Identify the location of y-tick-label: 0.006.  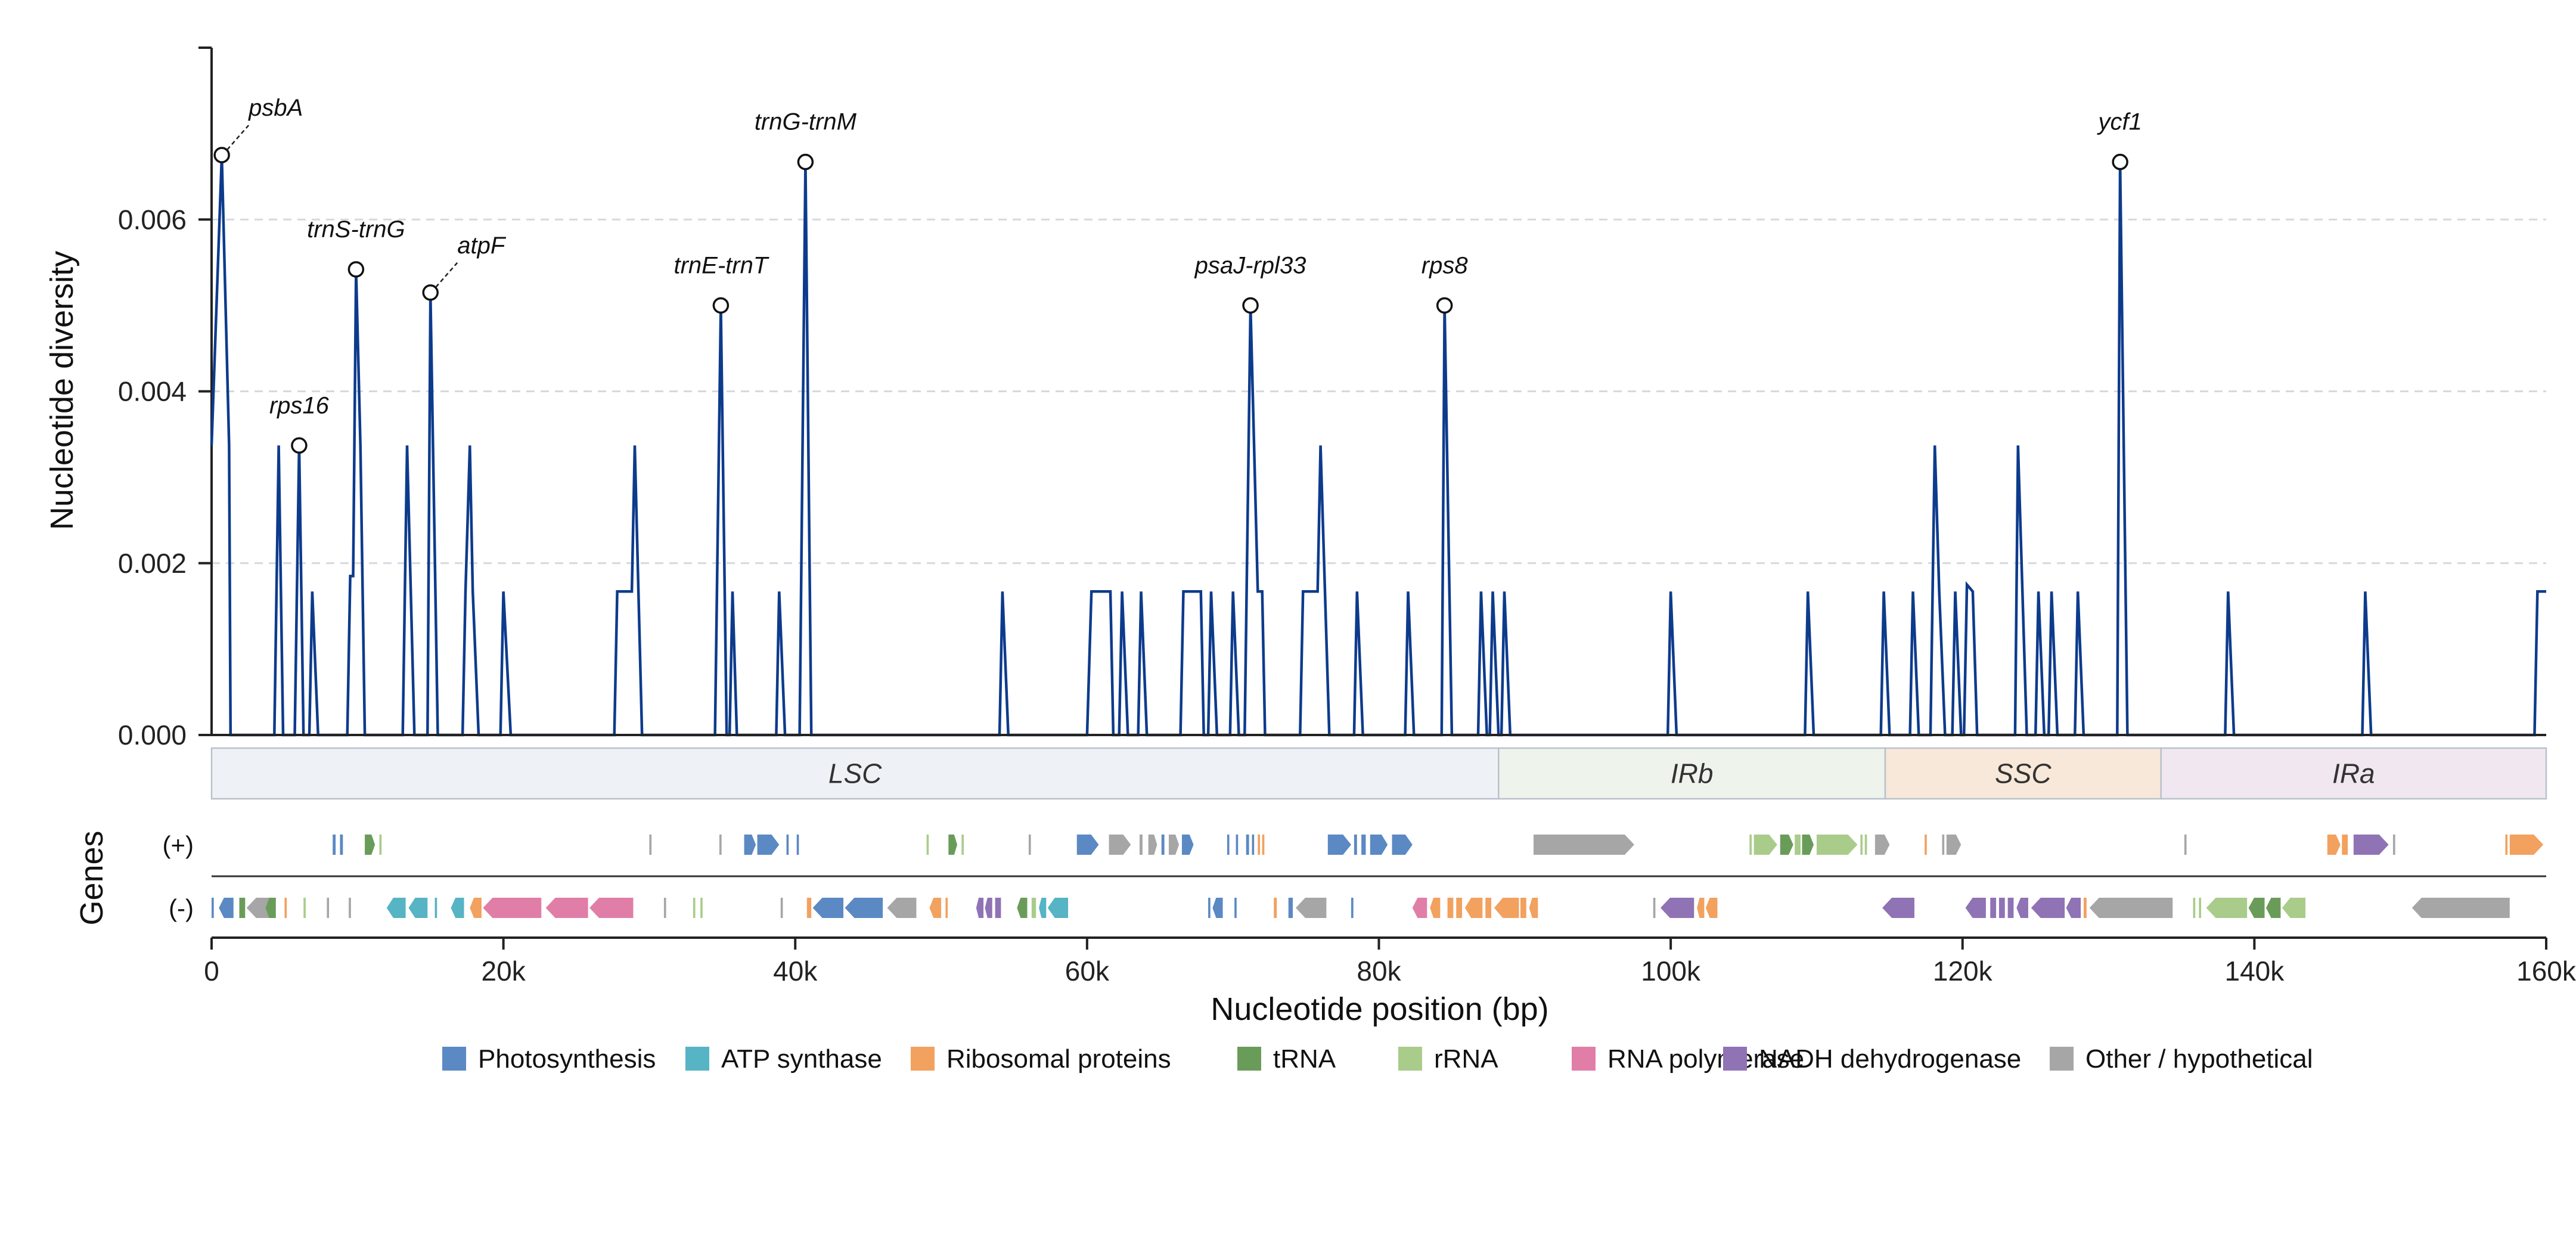
(153, 219).